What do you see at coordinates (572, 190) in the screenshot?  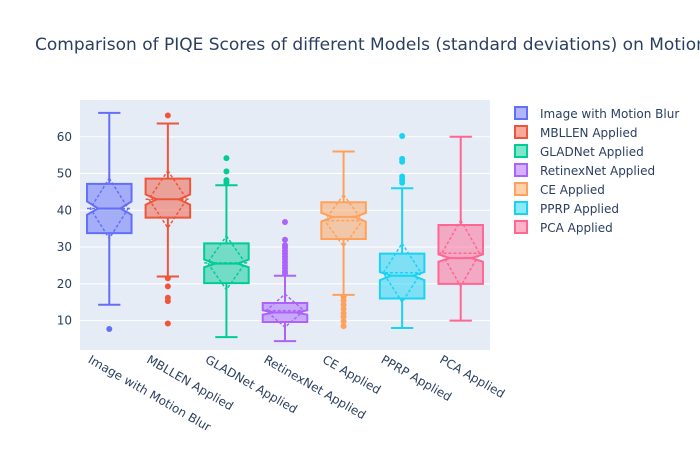 I see `legend-label: CE Applied` at bounding box center [572, 190].